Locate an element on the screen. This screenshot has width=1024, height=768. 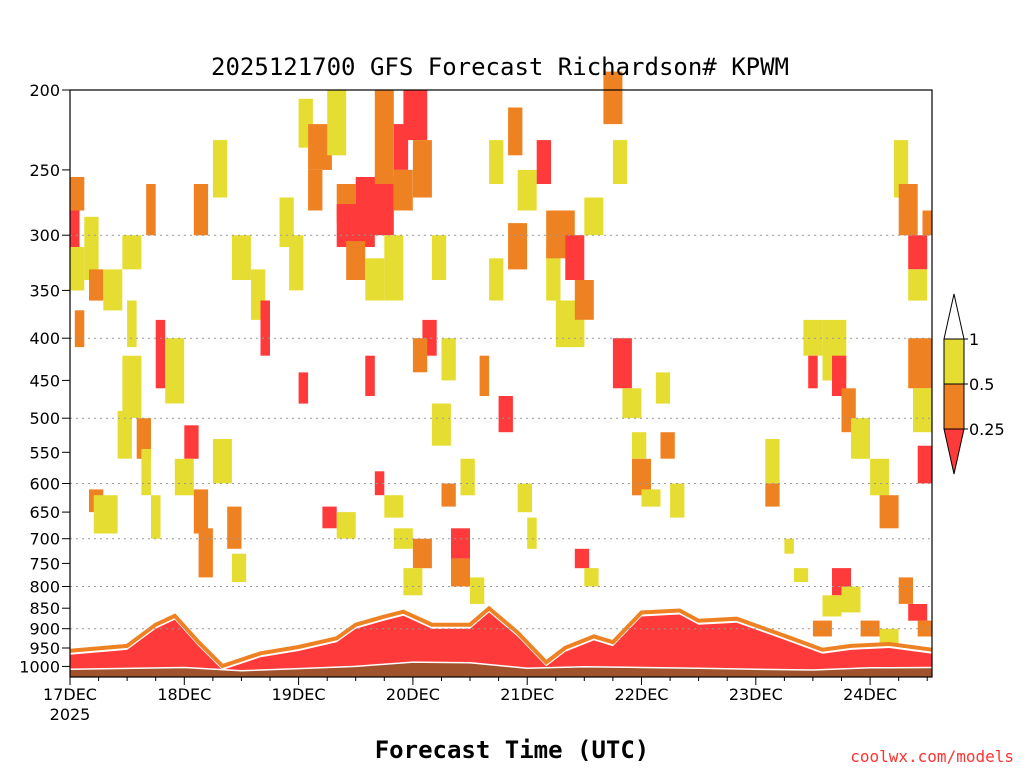
x-tick-label: 20DEC is located at coordinates (413, 694).